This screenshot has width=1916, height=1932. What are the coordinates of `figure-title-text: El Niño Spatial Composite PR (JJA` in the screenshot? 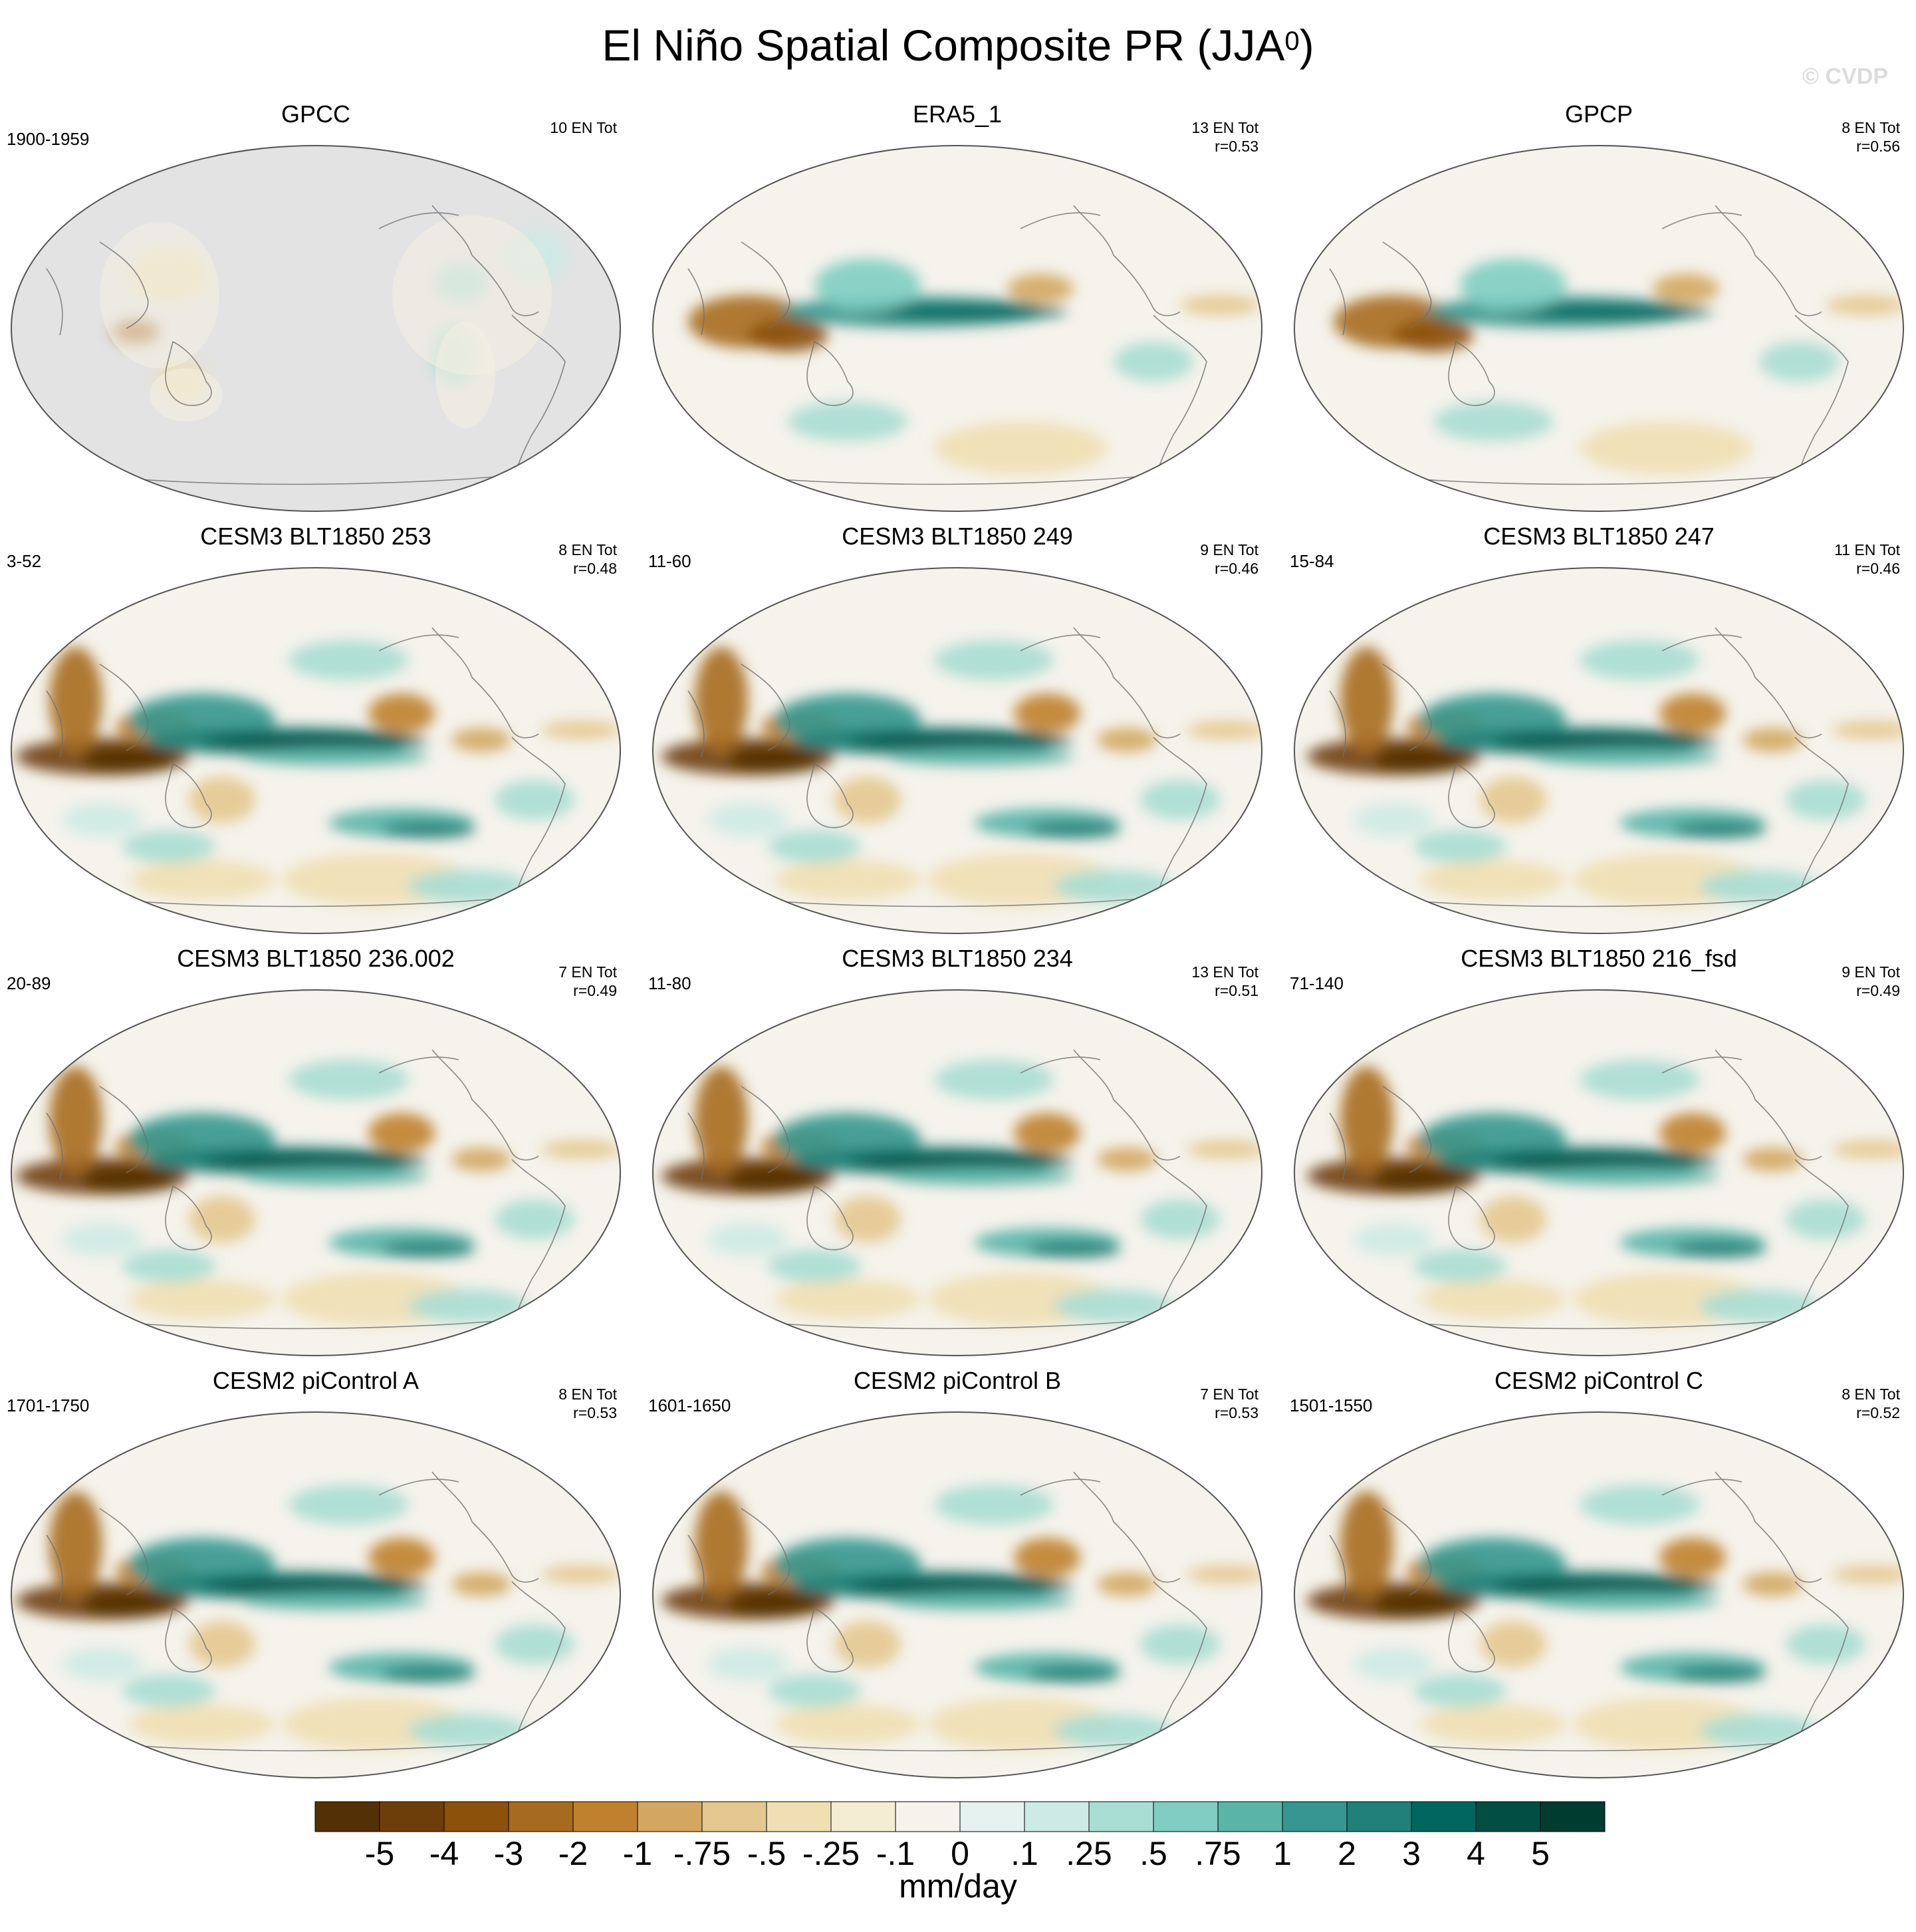 It's located at (943, 45).